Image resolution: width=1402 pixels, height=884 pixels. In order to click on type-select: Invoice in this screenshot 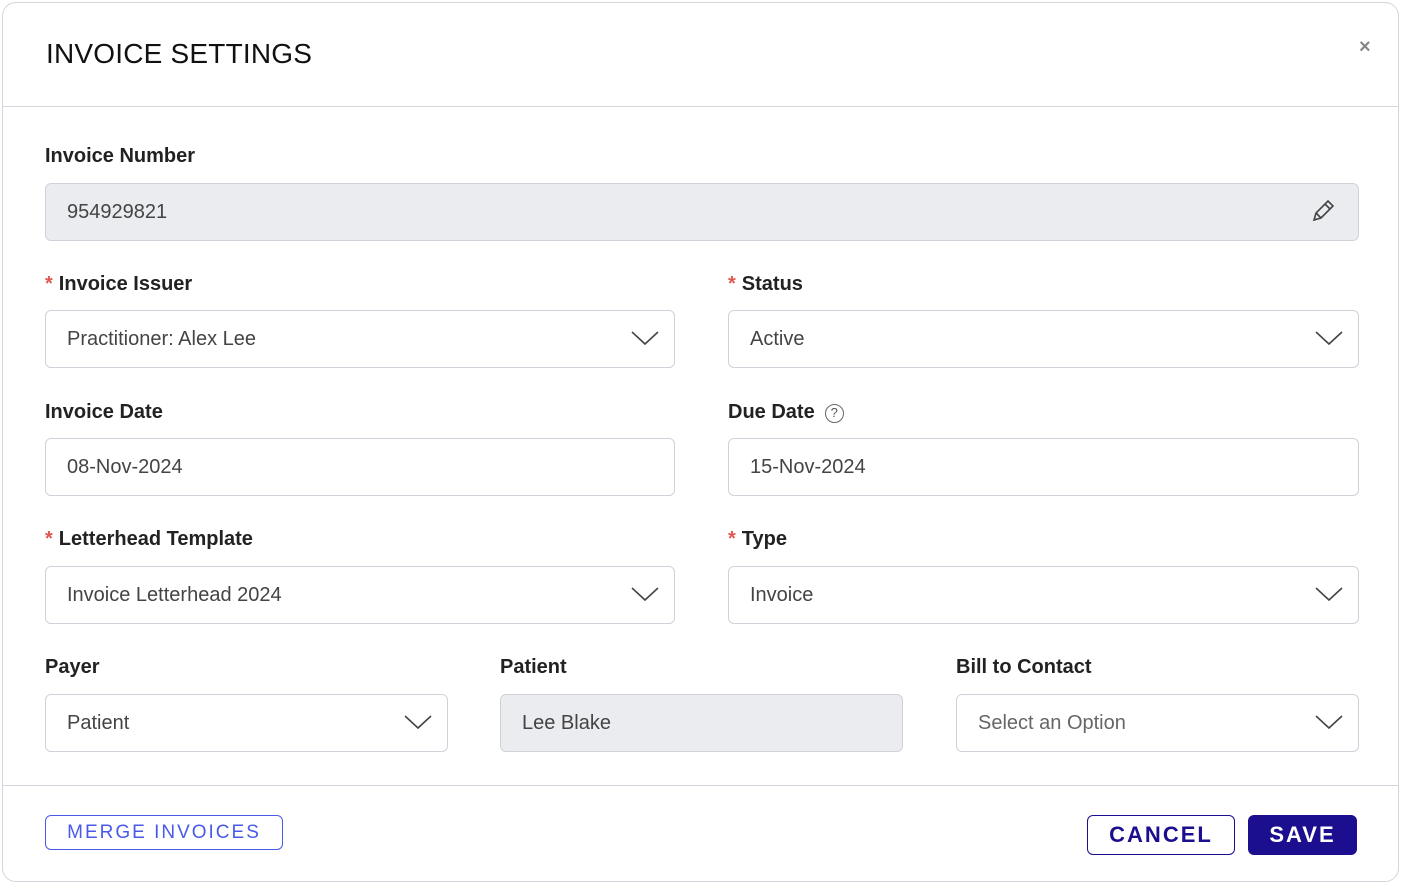, I will do `click(1043, 595)`.